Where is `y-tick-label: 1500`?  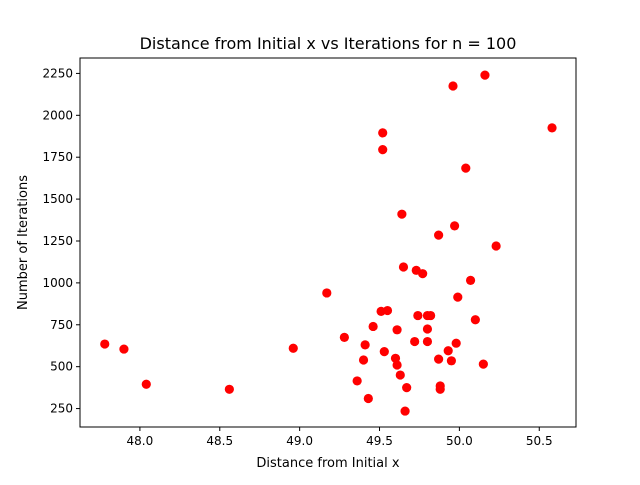 y-tick-label: 1500 is located at coordinates (57, 199).